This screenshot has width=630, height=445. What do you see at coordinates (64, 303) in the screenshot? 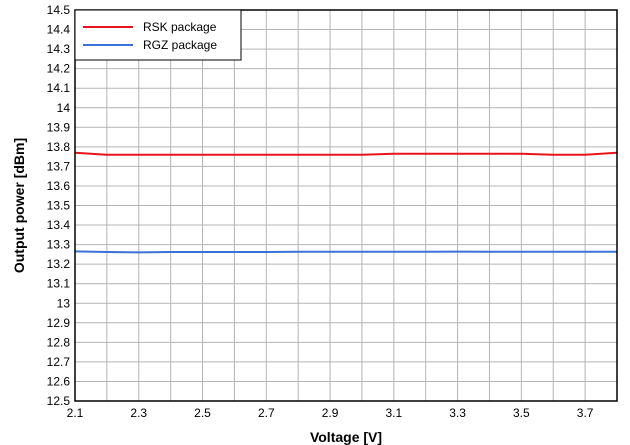
I see `y-tick-label: 13` at bounding box center [64, 303].